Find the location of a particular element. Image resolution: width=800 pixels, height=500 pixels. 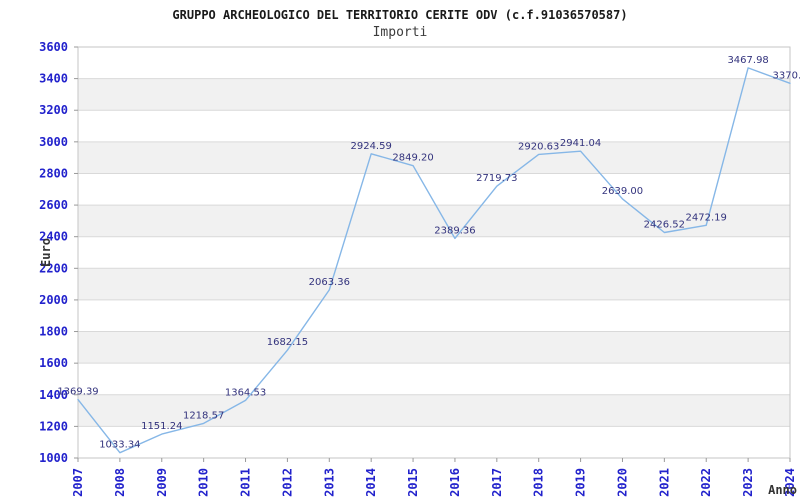

y-tick-label: 1600 is located at coordinates (53, 363).